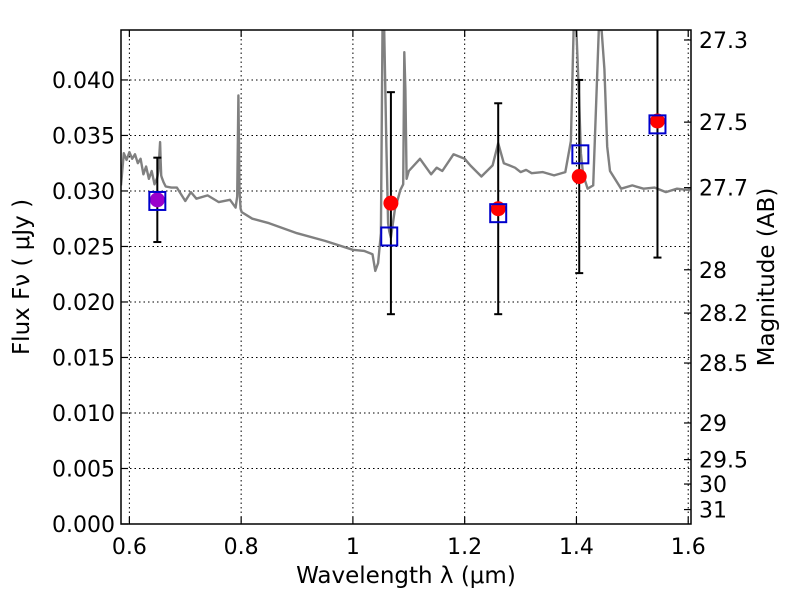 The image size is (800, 600). What do you see at coordinates (83, 469) in the screenshot?
I see `y-tick-label: 0.005` at bounding box center [83, 469].